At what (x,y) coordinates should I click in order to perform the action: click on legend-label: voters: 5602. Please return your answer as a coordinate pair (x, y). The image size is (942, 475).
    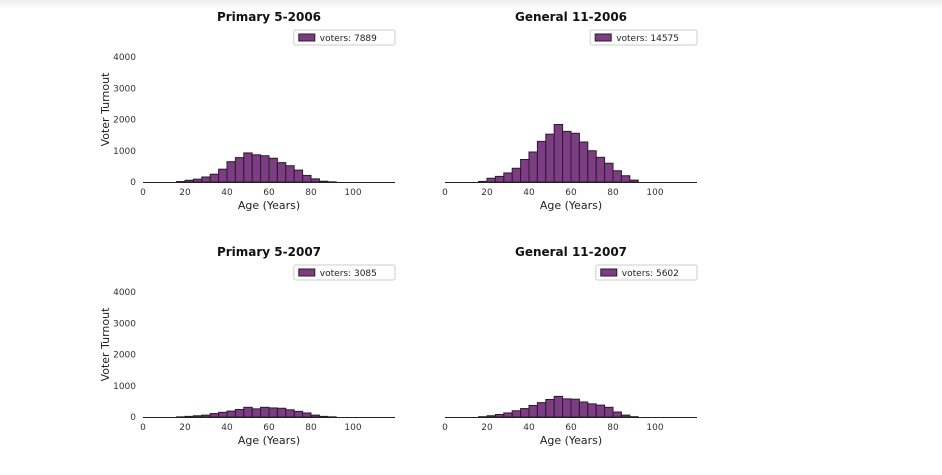
    Looking at the image, I should click on (650, 274).